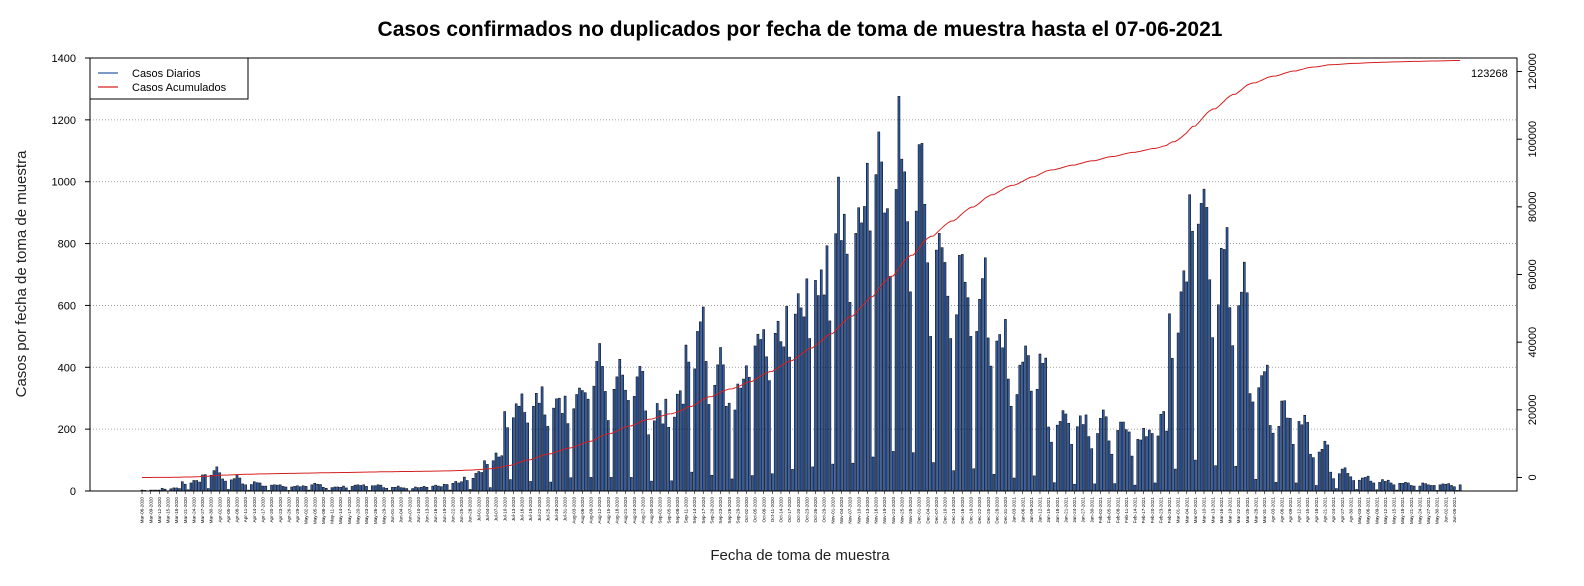 The width and height of the screenshot is (1584, 586). I want to click on x-tick-label: May-20-2020, so click(357, 511).